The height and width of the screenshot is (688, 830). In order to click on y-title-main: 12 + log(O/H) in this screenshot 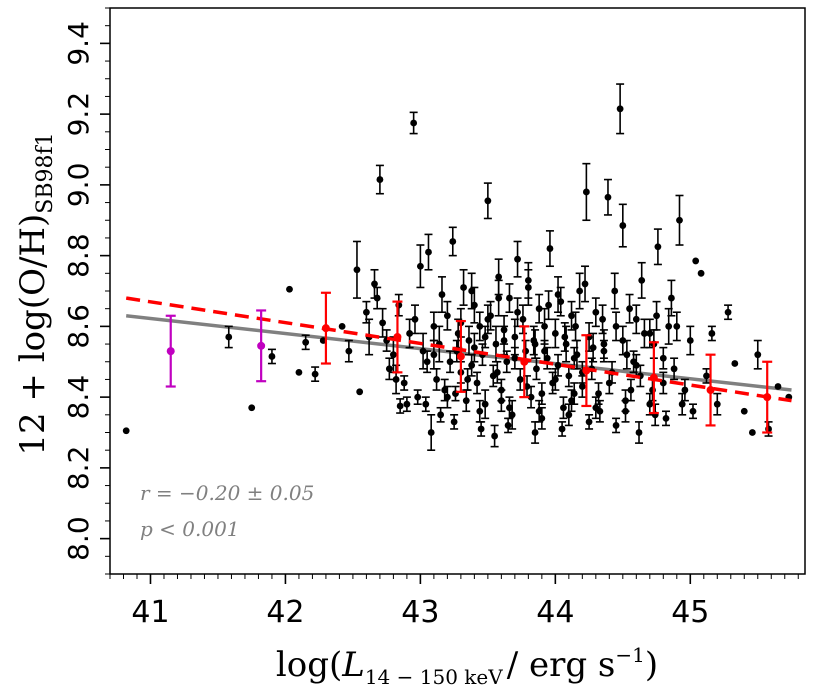, I will do `click(33, 335)`.